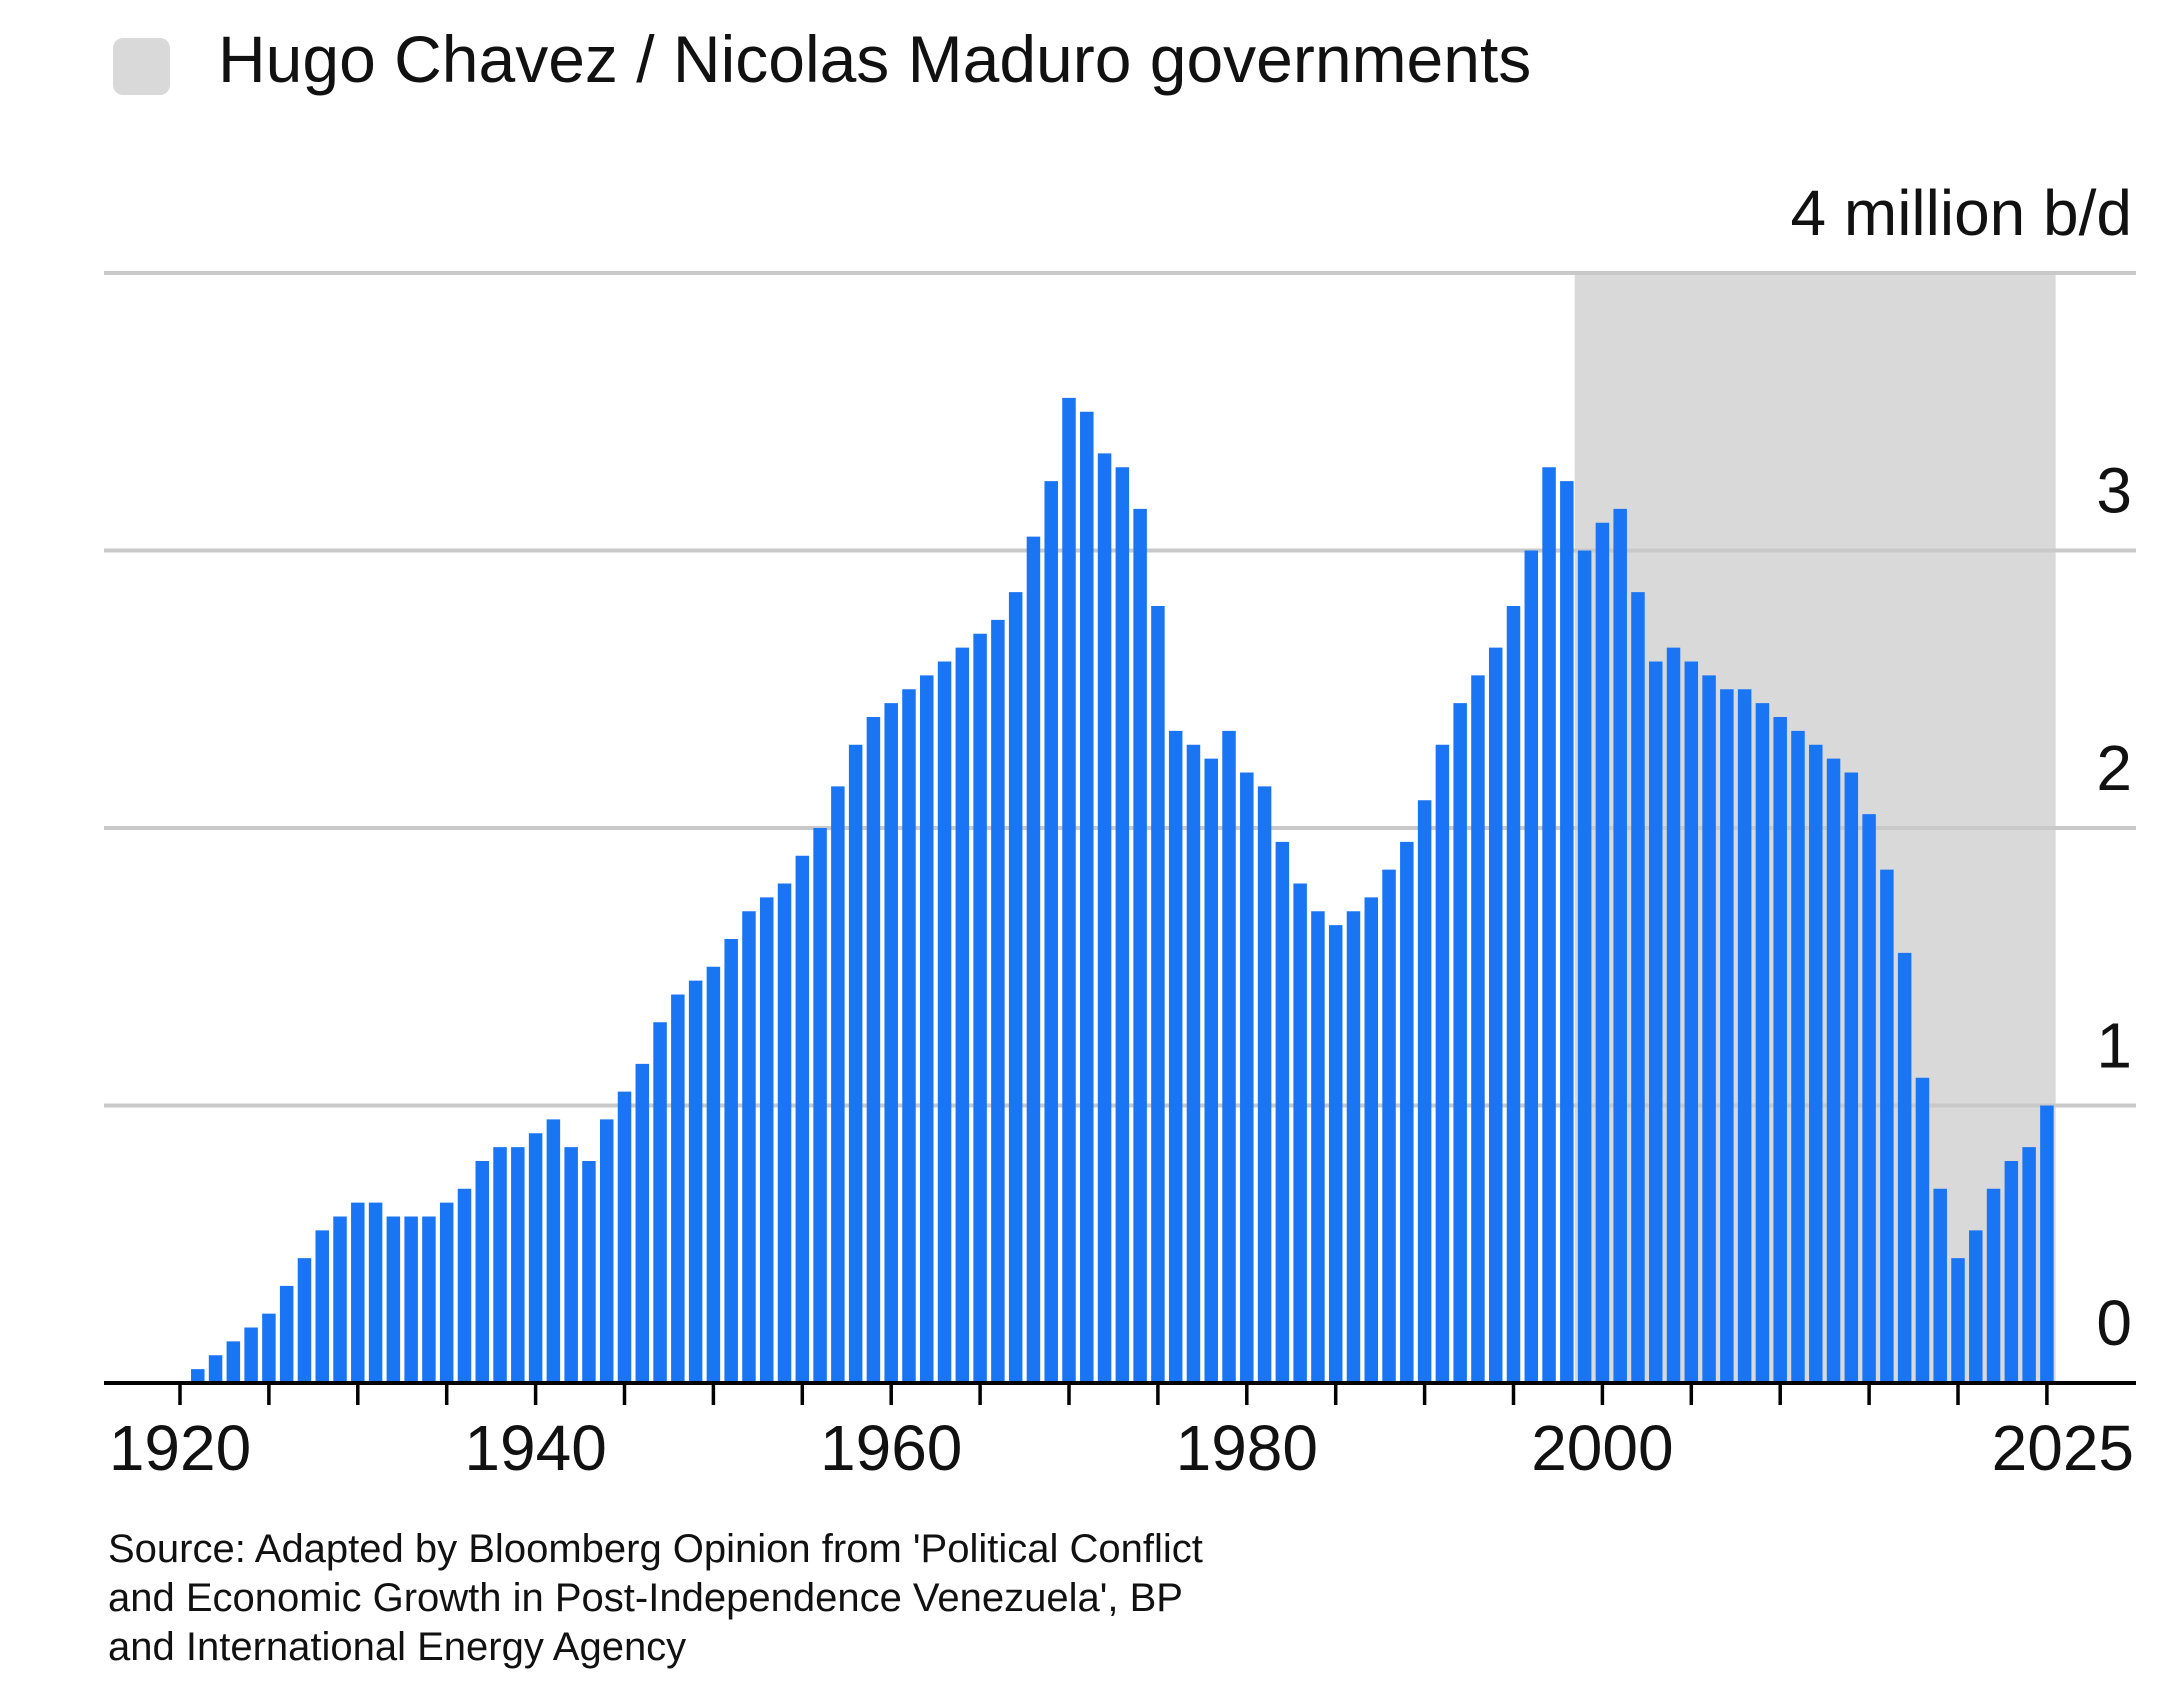 The image size is (2177, 1696). What do you see at coordinates (927, 1029) in the screenshot?
I see `bar-1962` at bounding box center [927, 1029].